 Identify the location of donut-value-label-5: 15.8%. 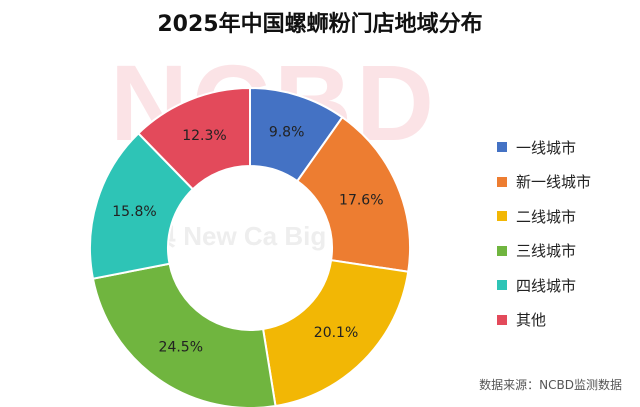
(134, 212).